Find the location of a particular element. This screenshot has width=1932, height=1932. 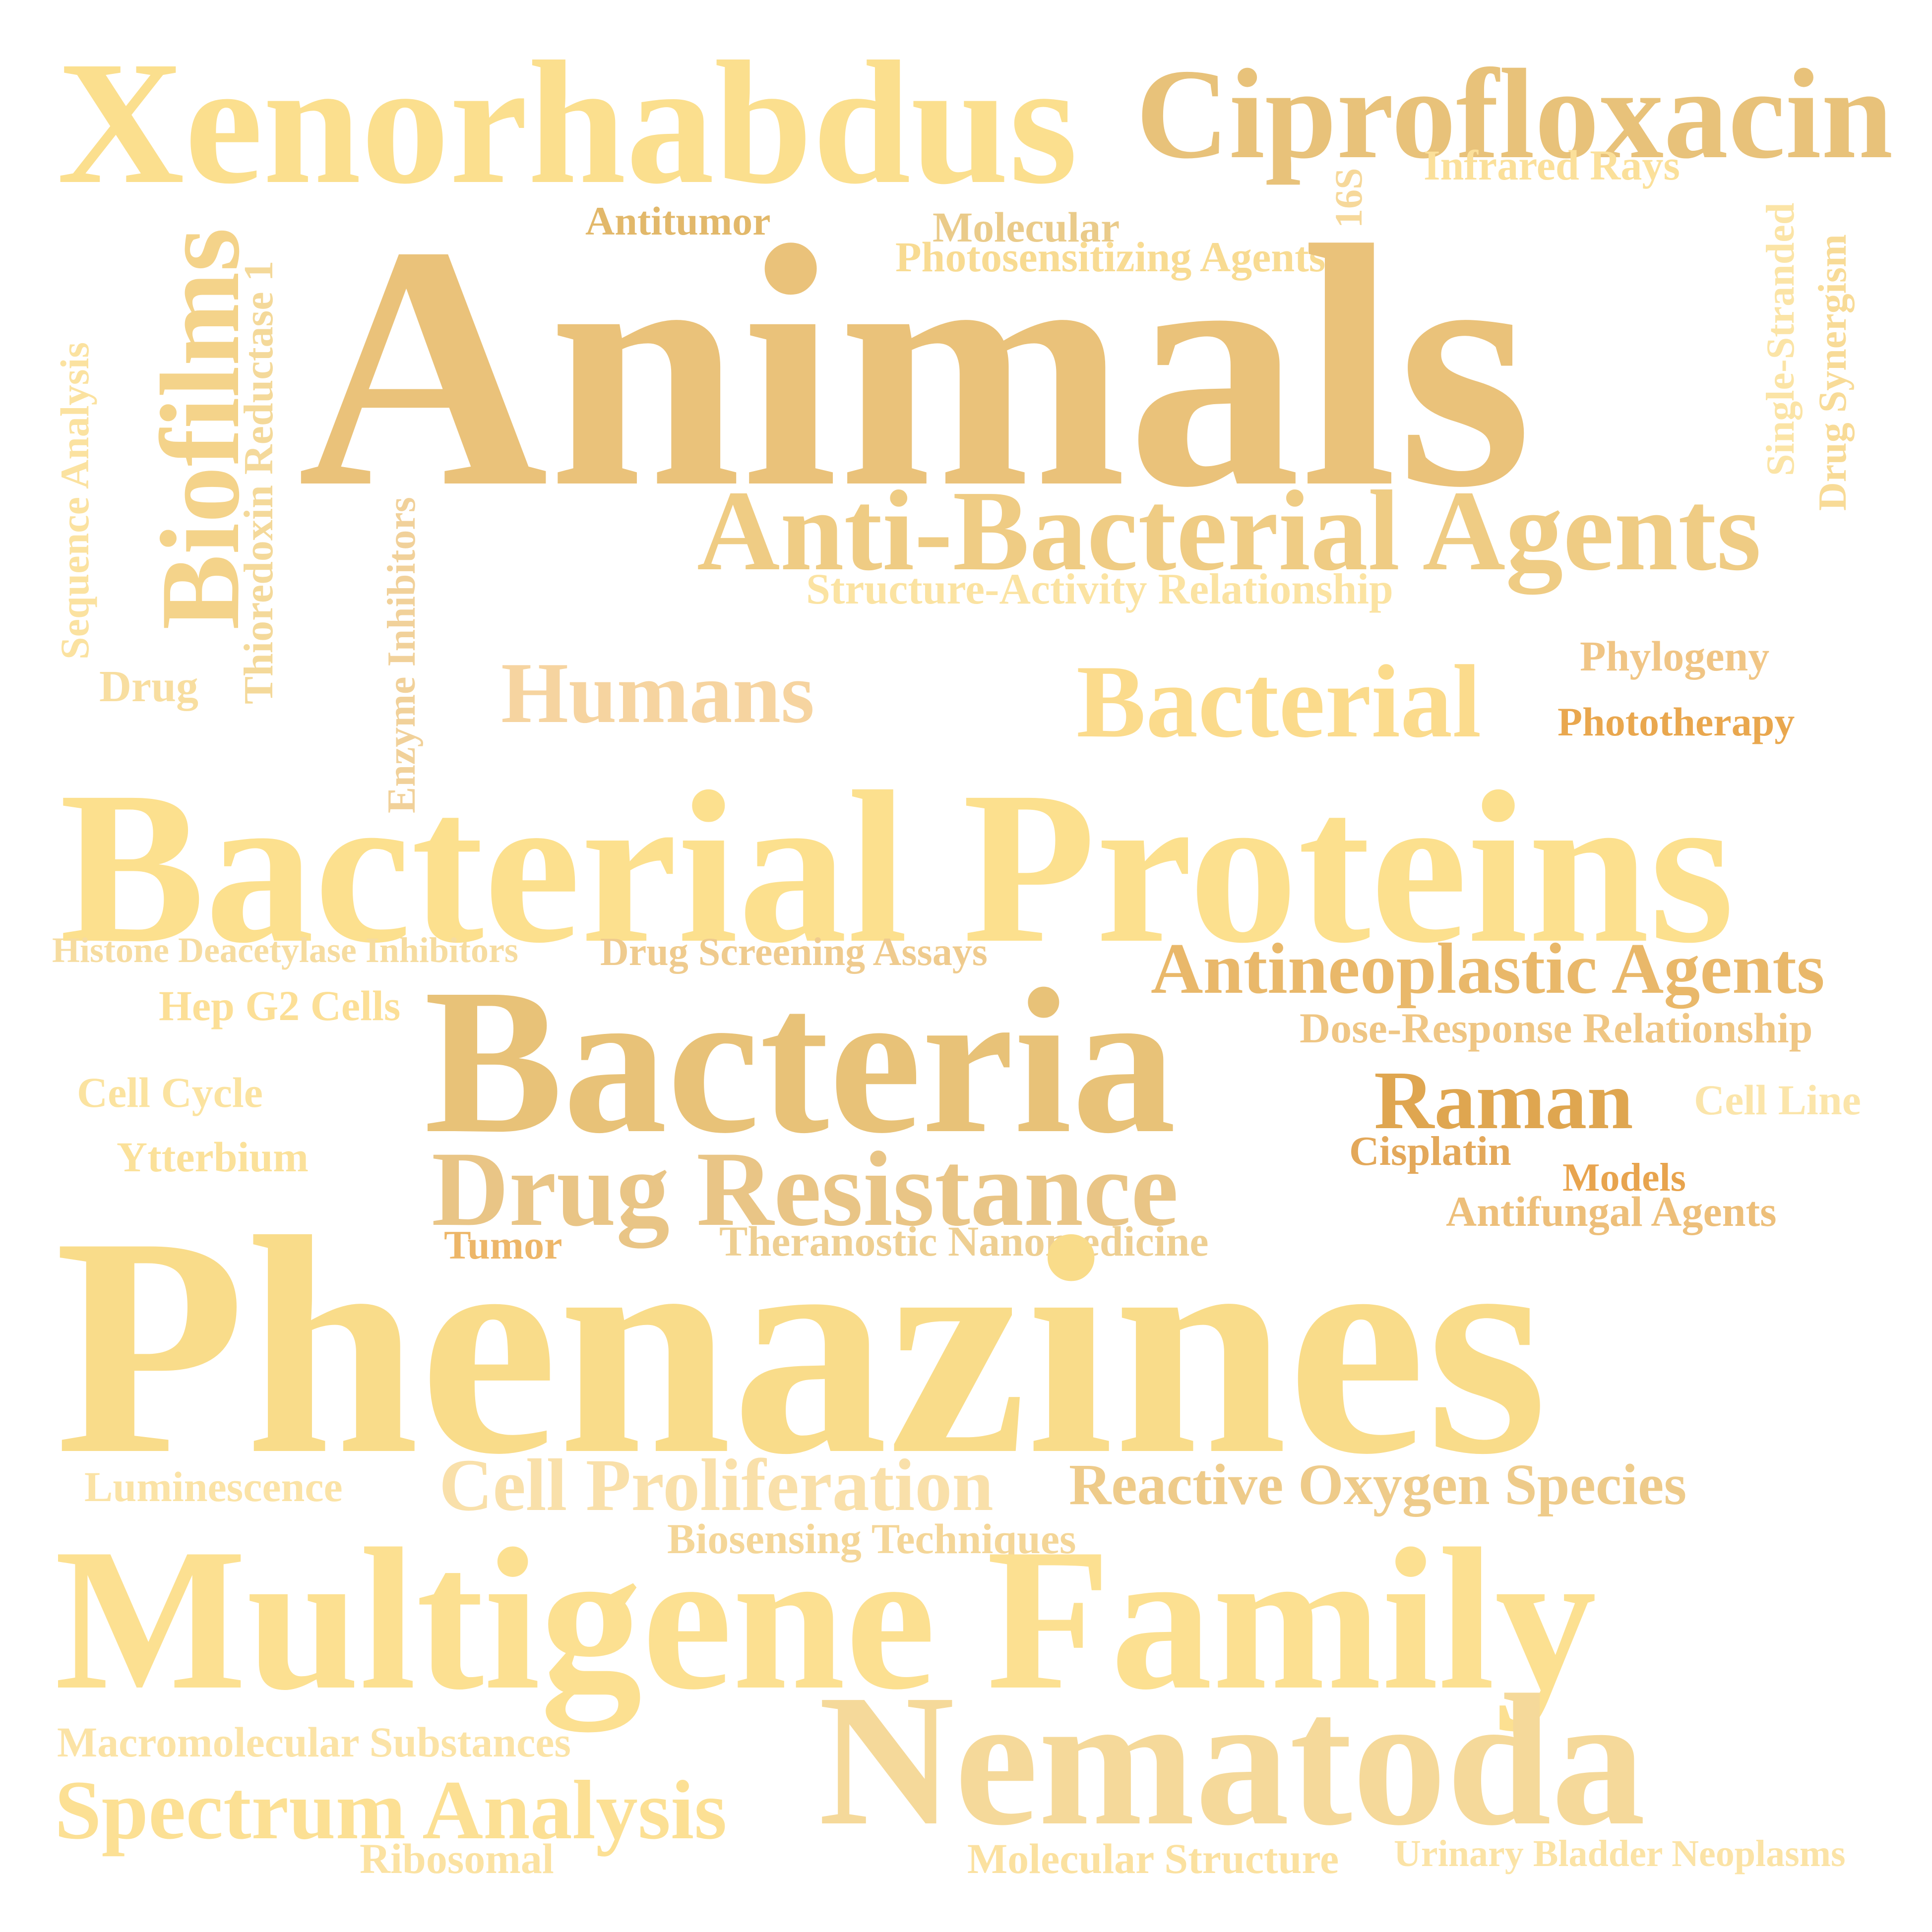

word-structure-activity-relationship: Structure-Activity Relationship is located at coordinates (1099, 589).